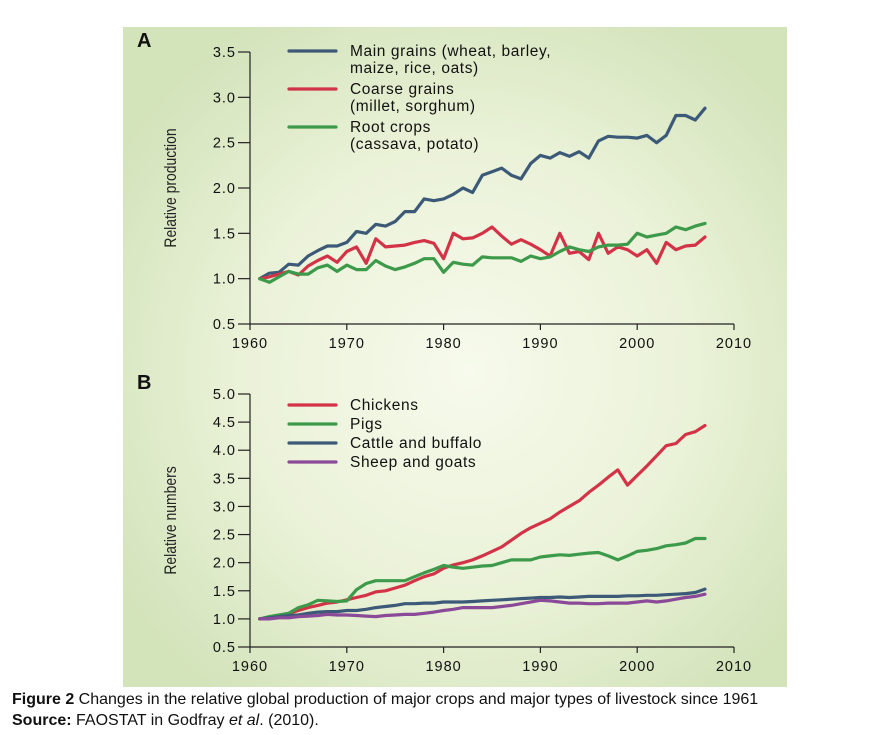 This screenshot has height=735, width=880. Describe the element at coordinates (43, 699) in the screenshot. I see `caption-figure-label: Figure 2` at that location.